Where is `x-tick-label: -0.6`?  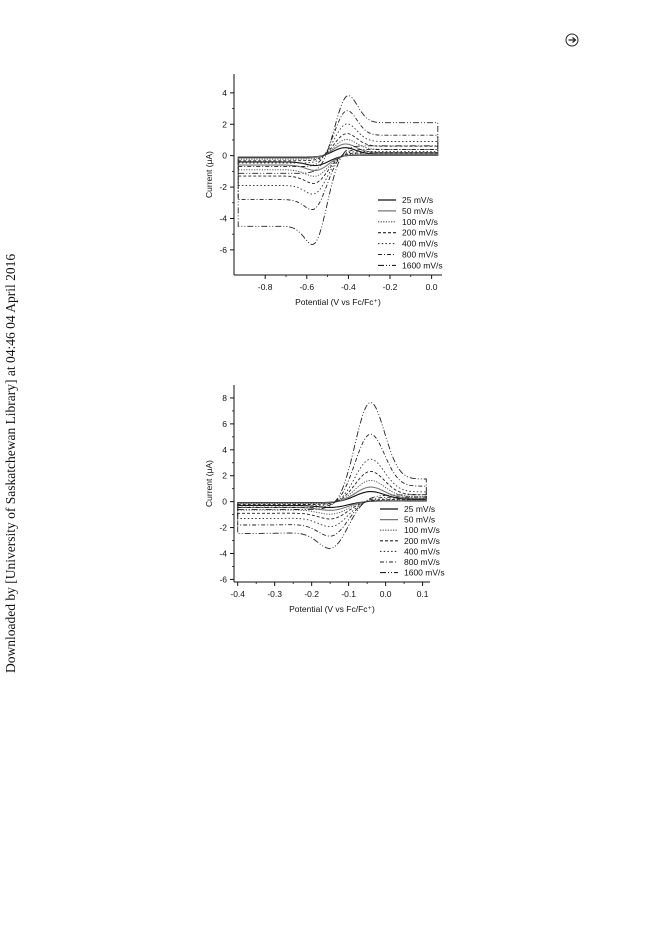 x-tick-label: -0.6 is located at coordinates (306, 287).